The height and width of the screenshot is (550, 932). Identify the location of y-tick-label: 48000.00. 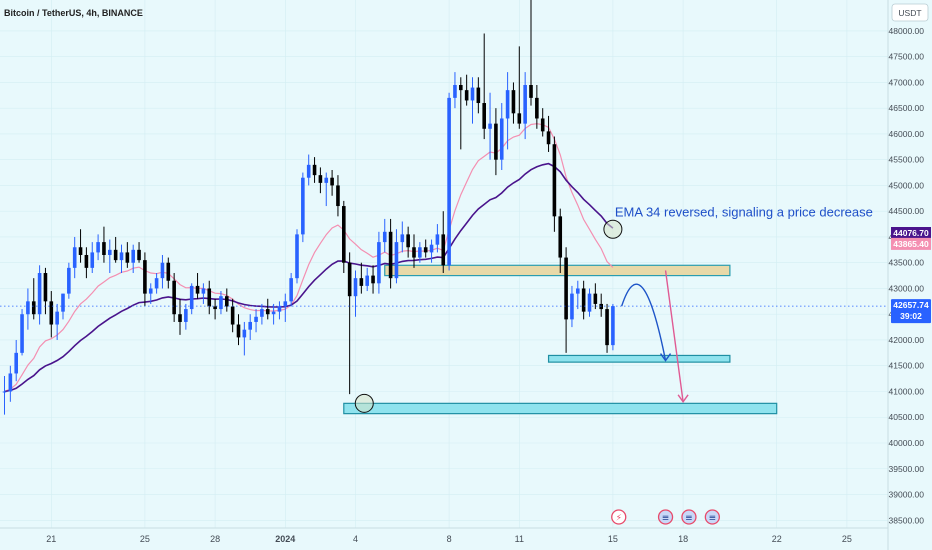
(907, 31).